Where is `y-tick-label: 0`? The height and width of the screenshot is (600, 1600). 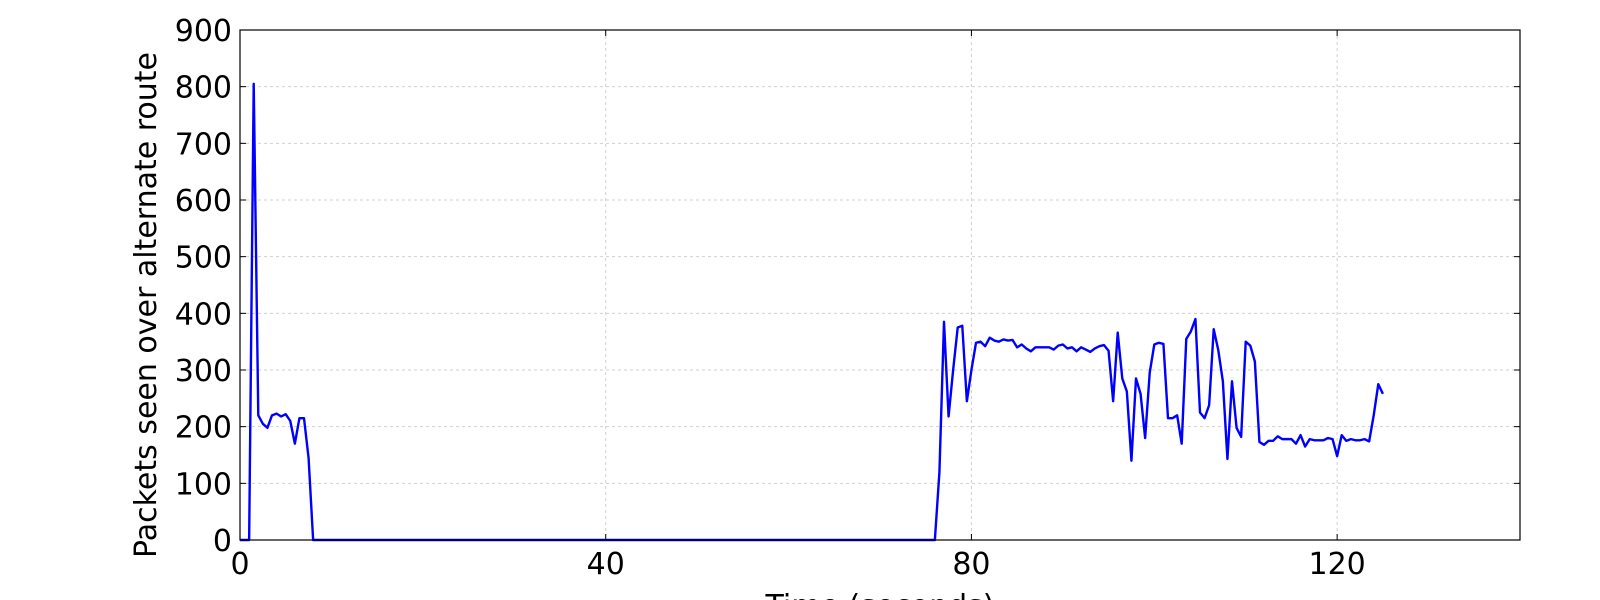
y-tick-label: 0 is located at coordinates (222, 541).